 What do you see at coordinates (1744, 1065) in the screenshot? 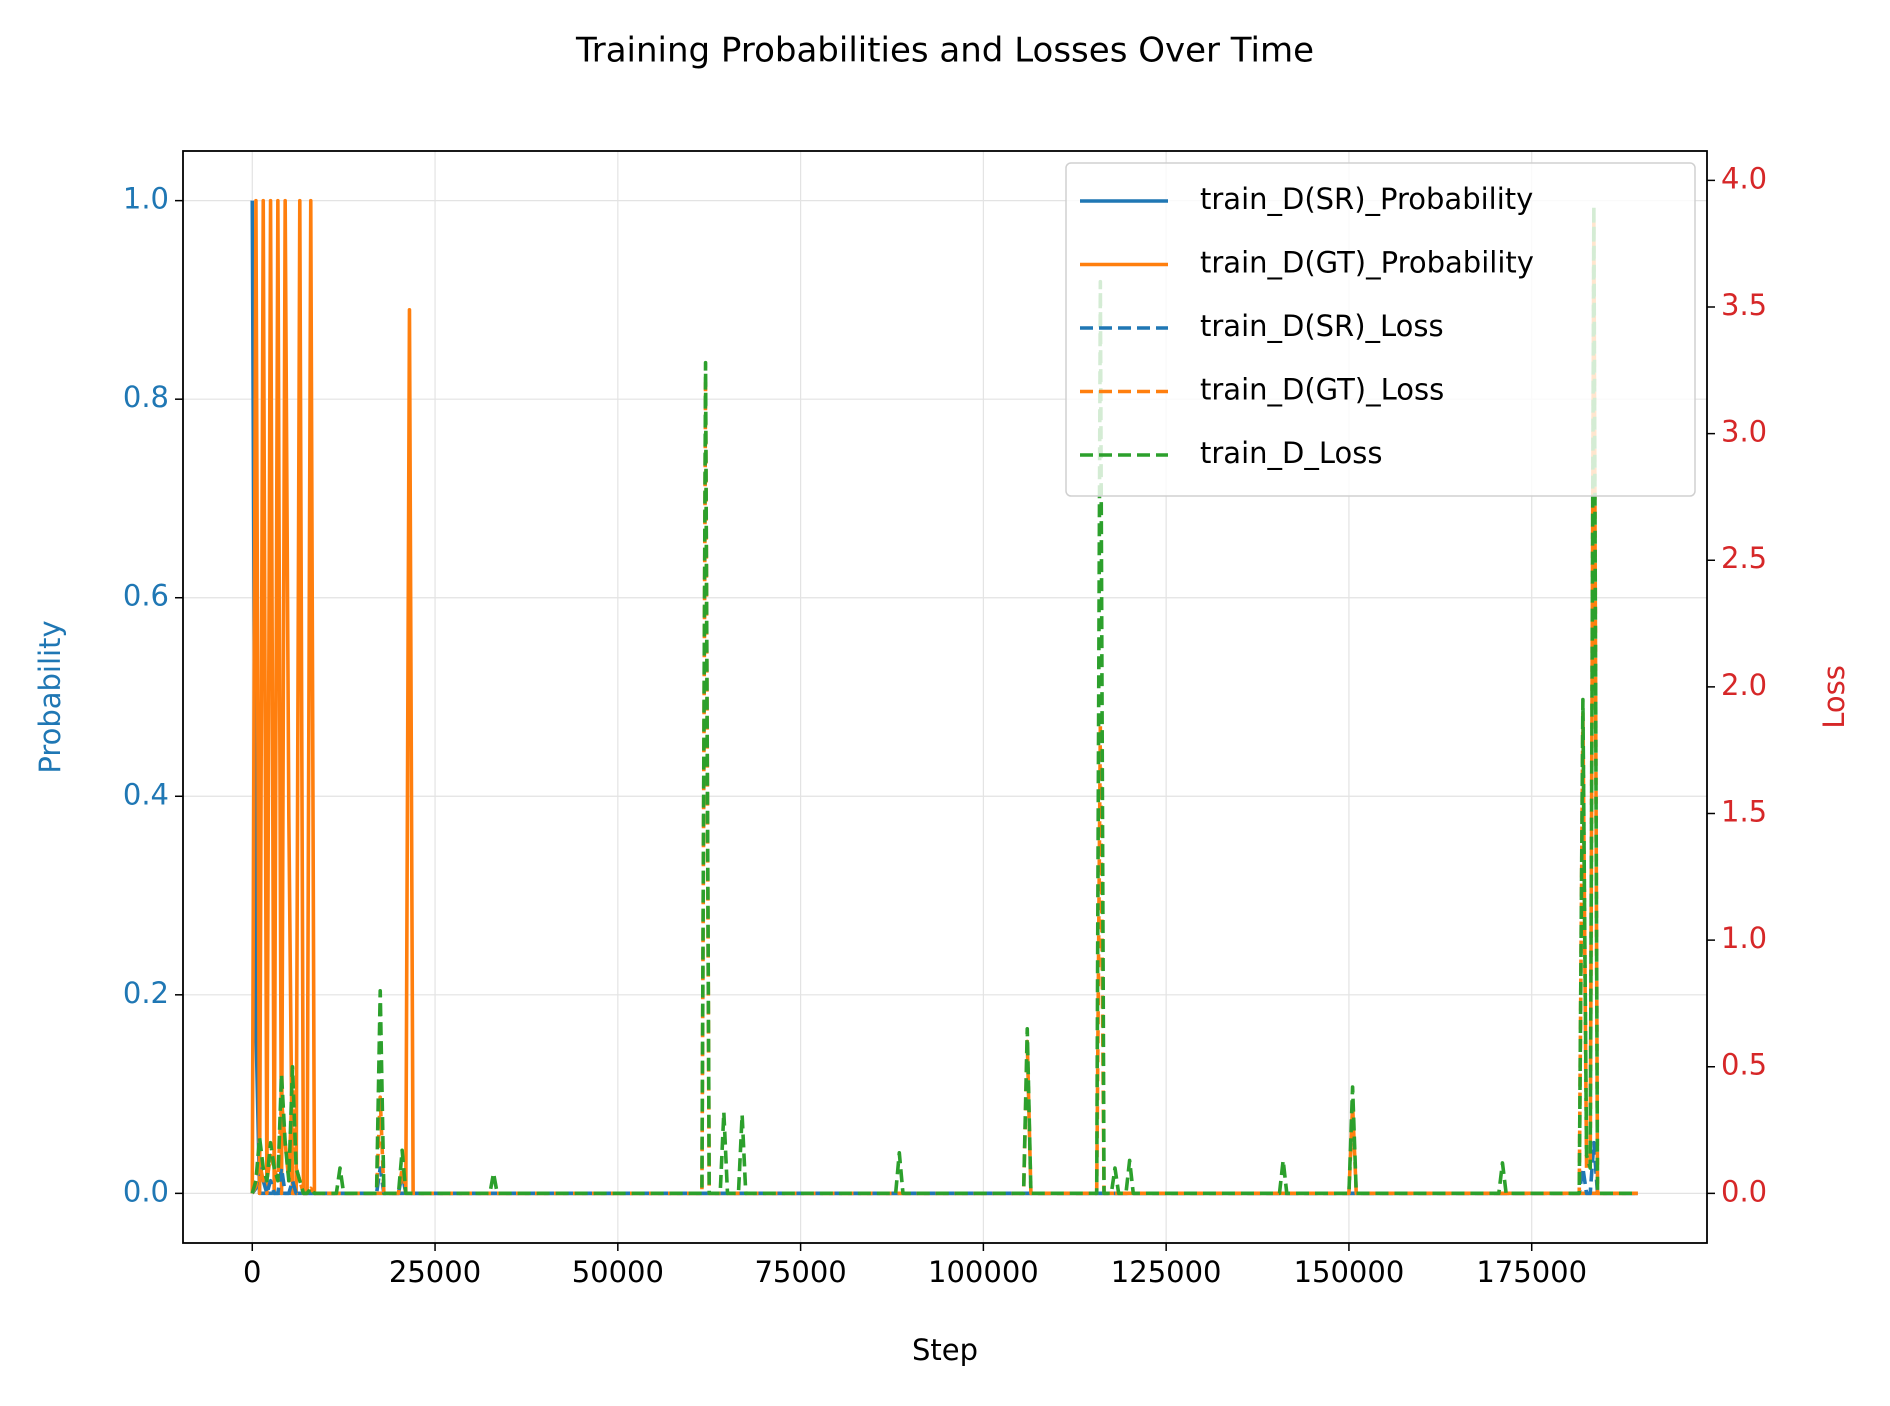
I see `y2-tick-label: 0.5` at bounding box center [1744, 1065].